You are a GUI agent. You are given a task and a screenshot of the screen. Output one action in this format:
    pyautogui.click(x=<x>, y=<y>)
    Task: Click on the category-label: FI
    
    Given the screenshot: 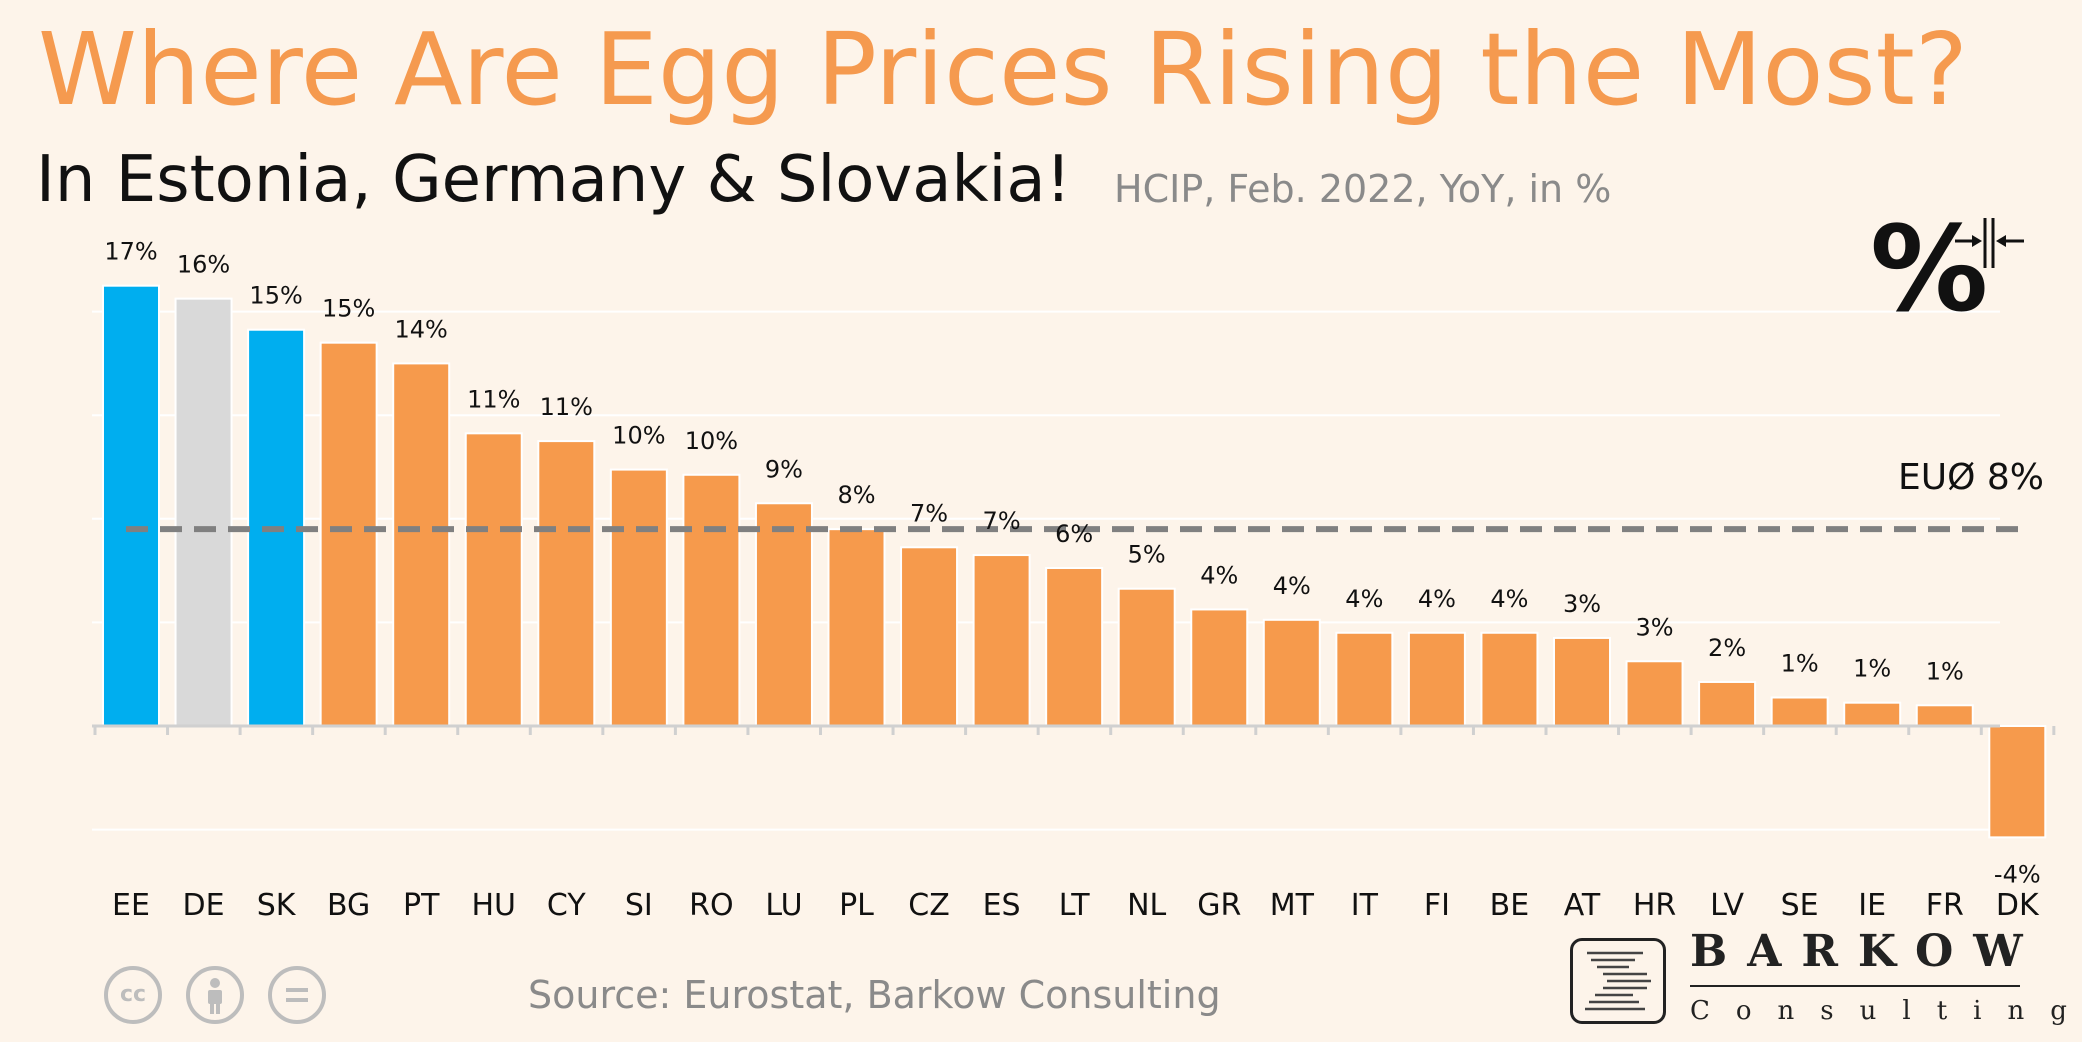 What is the action you would take?
    pyautogui.click(x=1437, y=905)
    